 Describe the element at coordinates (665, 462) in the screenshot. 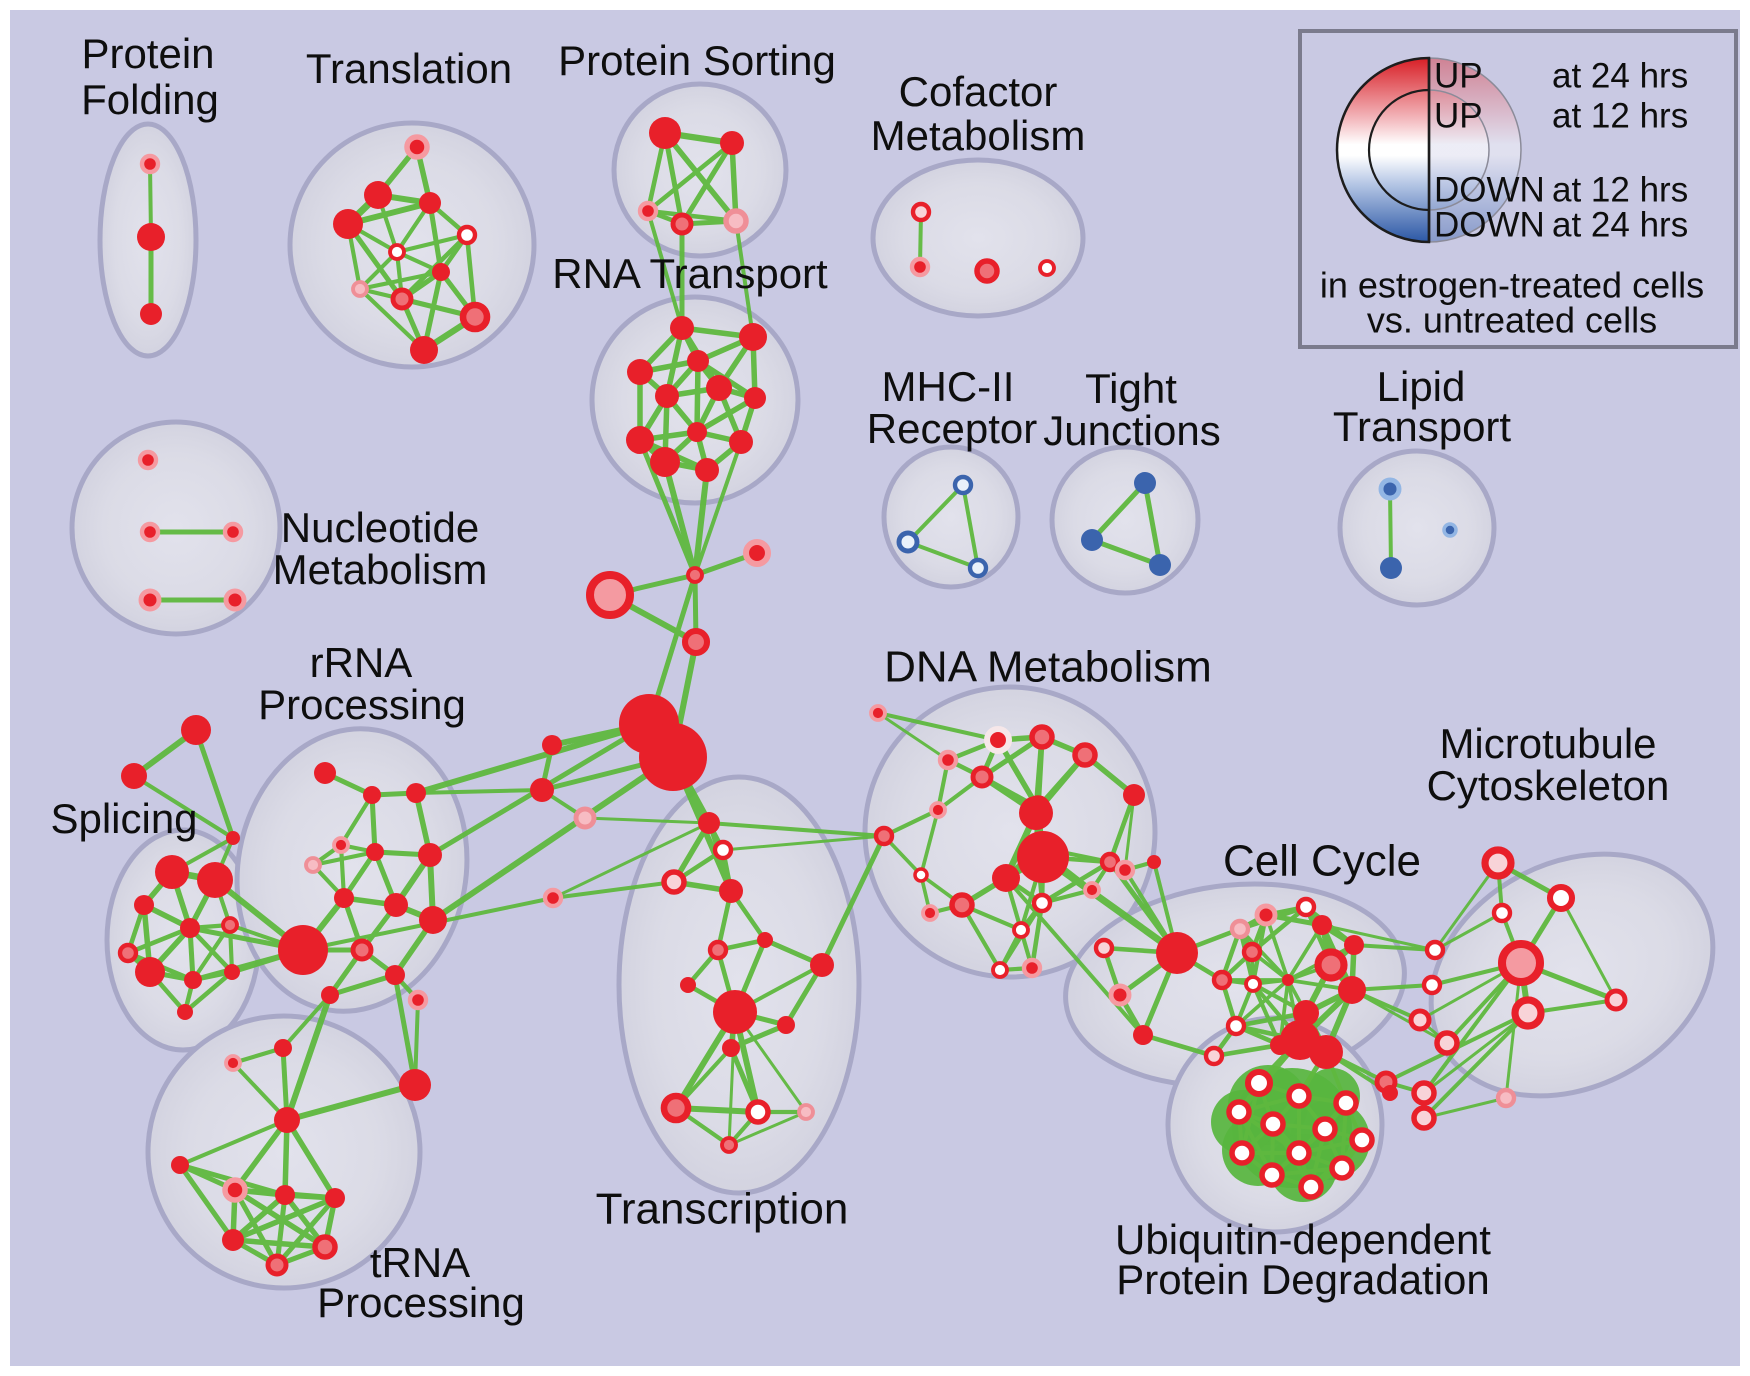

I see `node-rt11` at that location.